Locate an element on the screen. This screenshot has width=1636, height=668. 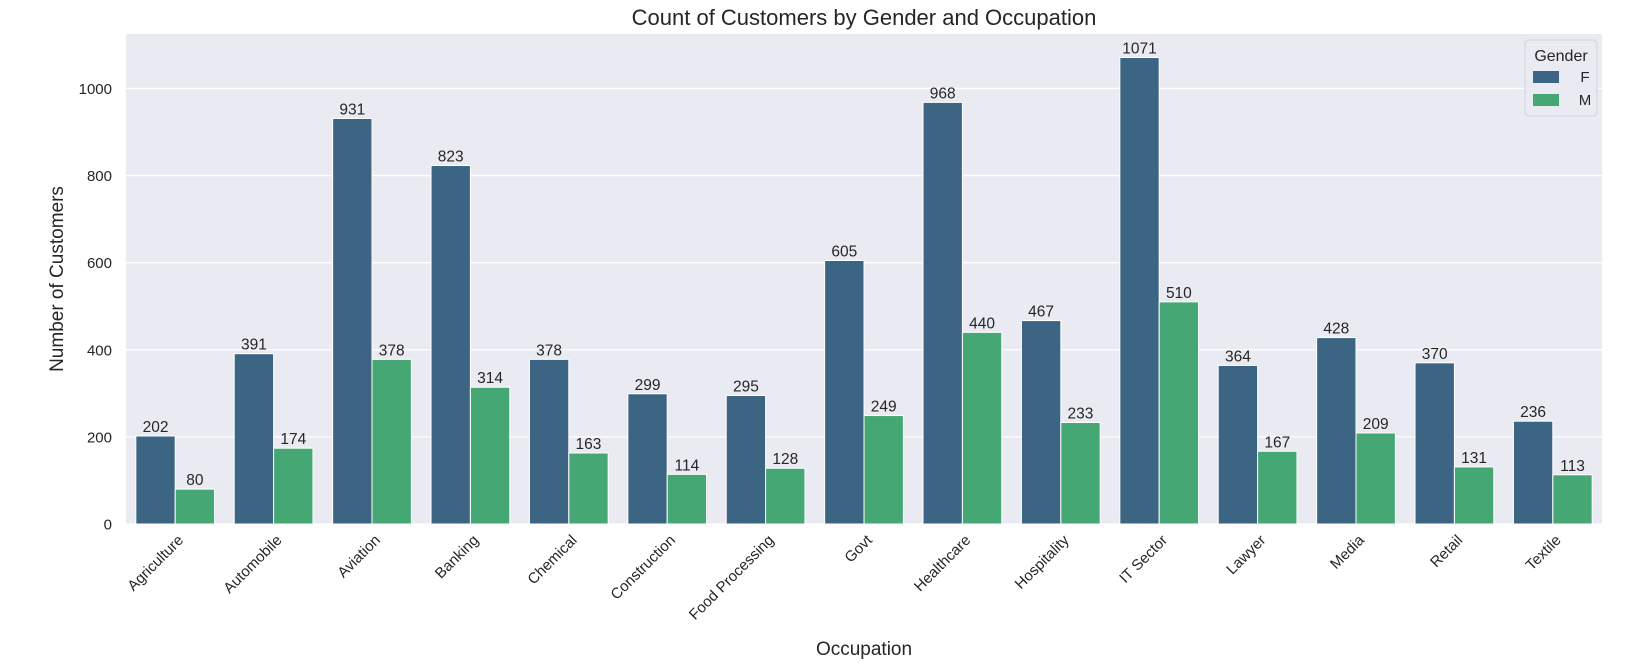
y-tick-label: 200 is located at coordinates (99, 437).